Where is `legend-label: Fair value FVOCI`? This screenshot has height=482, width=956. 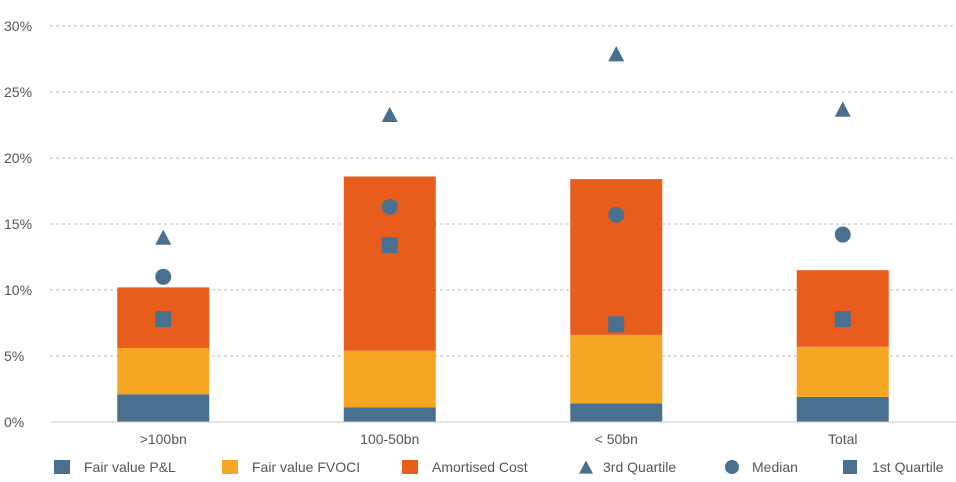 legend-label: Fair value FVOCI is located at coordinates (306, 467).